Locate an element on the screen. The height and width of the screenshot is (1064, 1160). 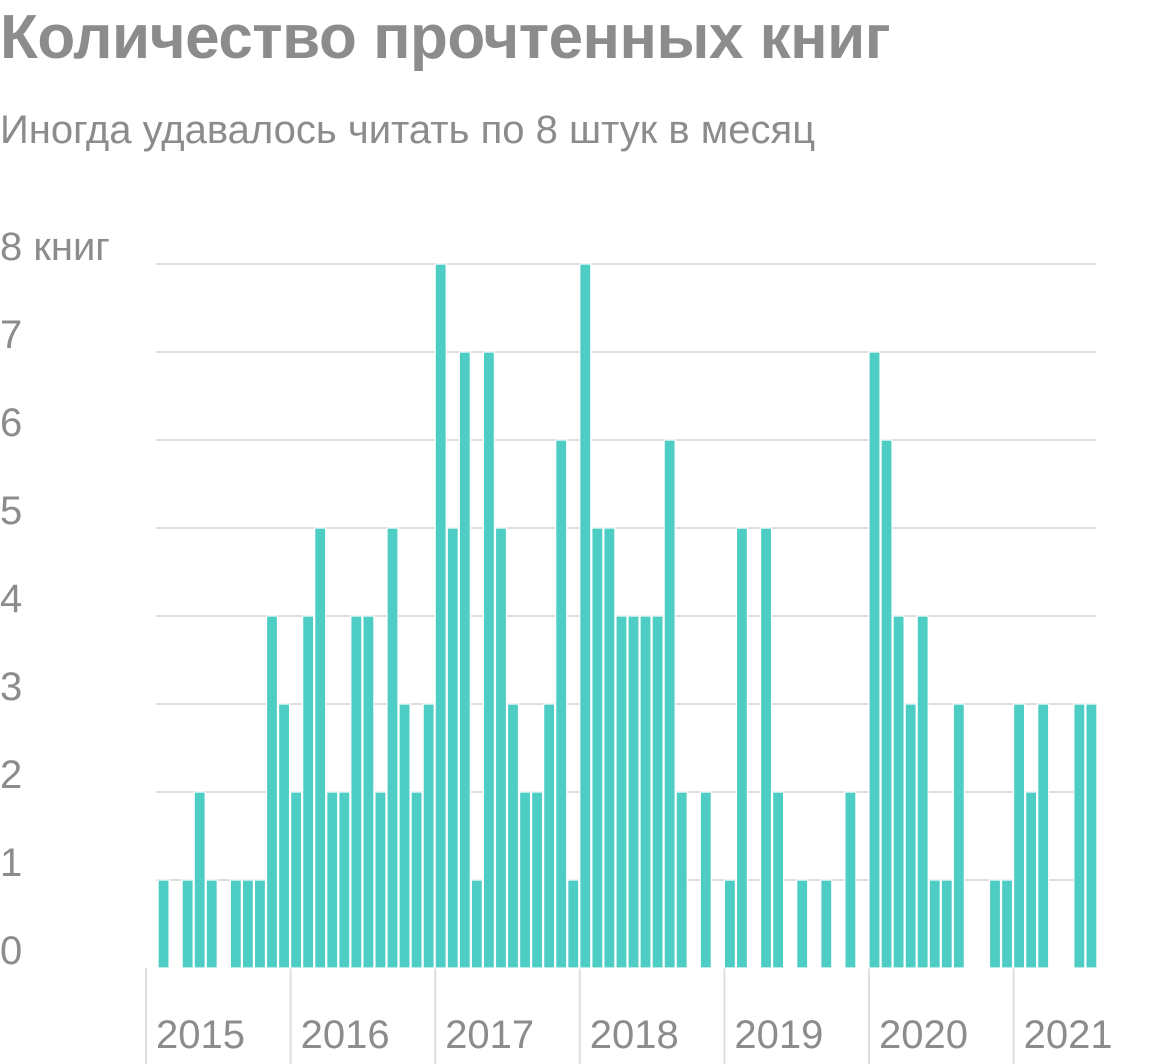
y-tick-label: 4 is located at coordinates (11, 599).